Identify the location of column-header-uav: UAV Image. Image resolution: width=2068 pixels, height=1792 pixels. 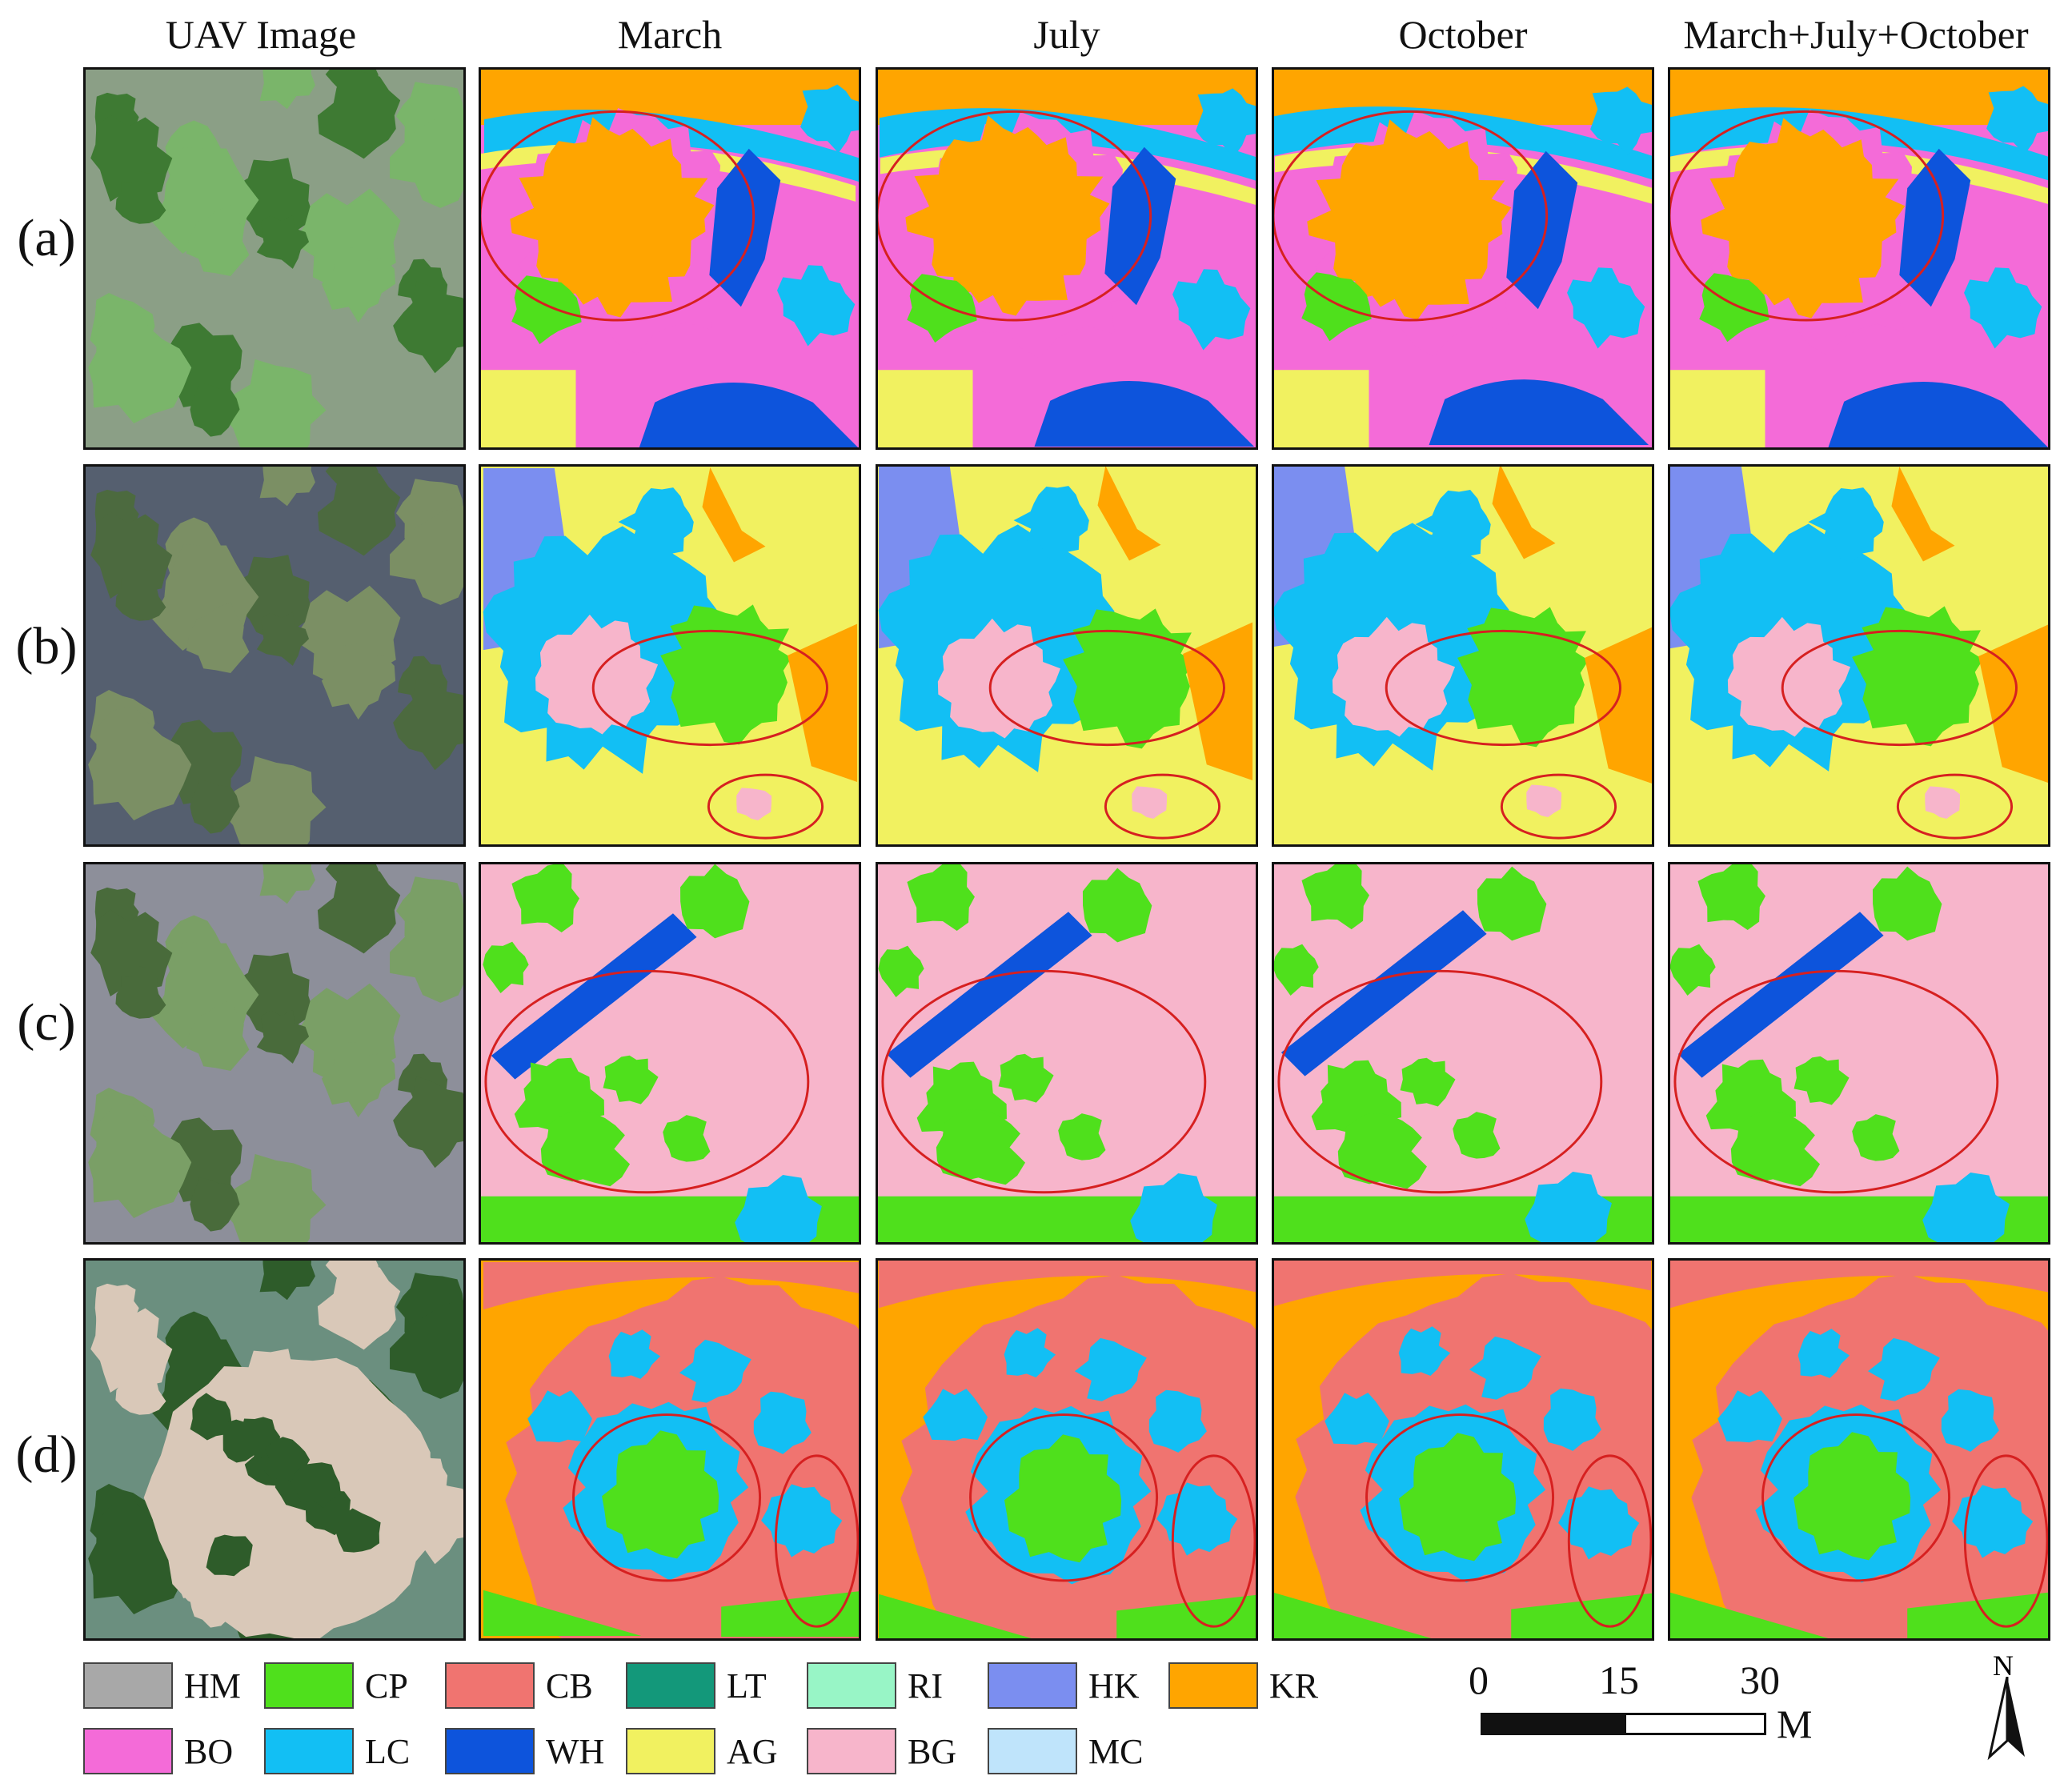
(261, 34).